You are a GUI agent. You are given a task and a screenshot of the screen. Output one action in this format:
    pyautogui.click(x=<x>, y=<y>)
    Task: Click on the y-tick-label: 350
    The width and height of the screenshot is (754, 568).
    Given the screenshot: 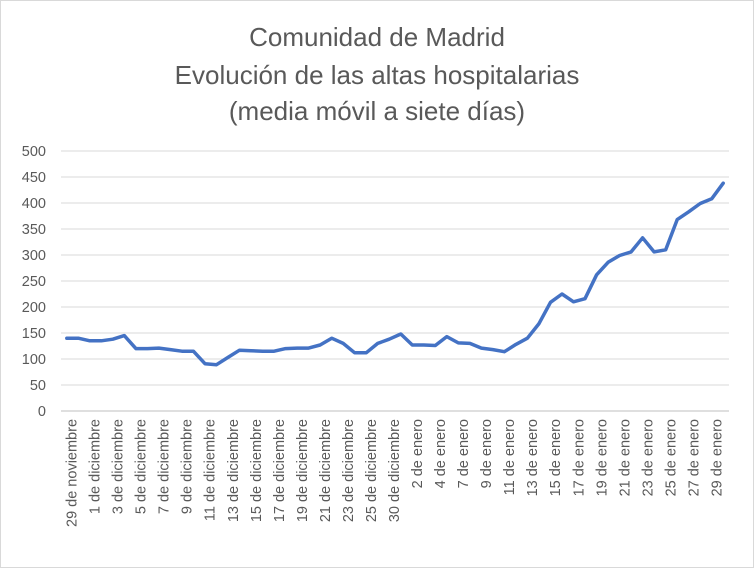 What is the action you would take?
    pyautogui.click(x=34, y=230)
    